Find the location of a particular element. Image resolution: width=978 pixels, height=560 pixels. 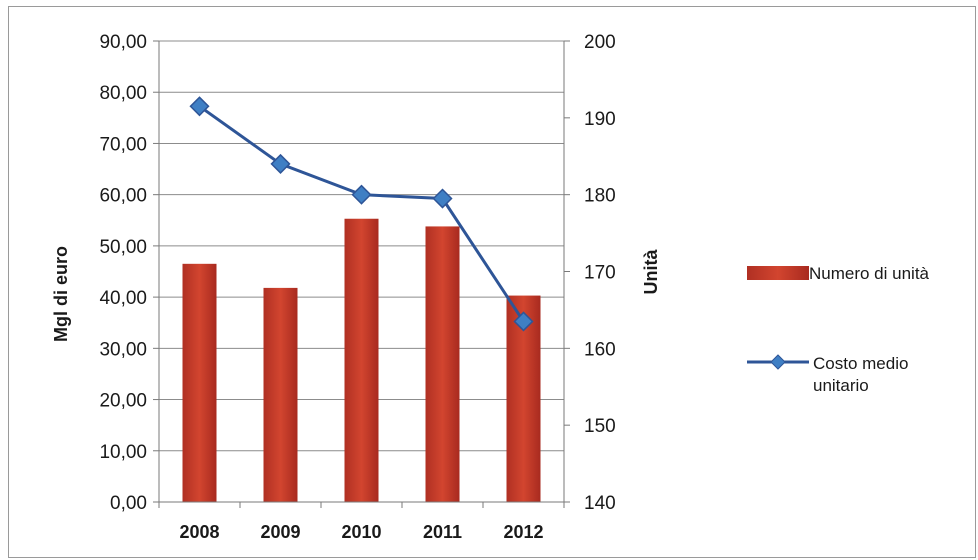

x-tick-label: 2010 is located at coordinates (361, 532).